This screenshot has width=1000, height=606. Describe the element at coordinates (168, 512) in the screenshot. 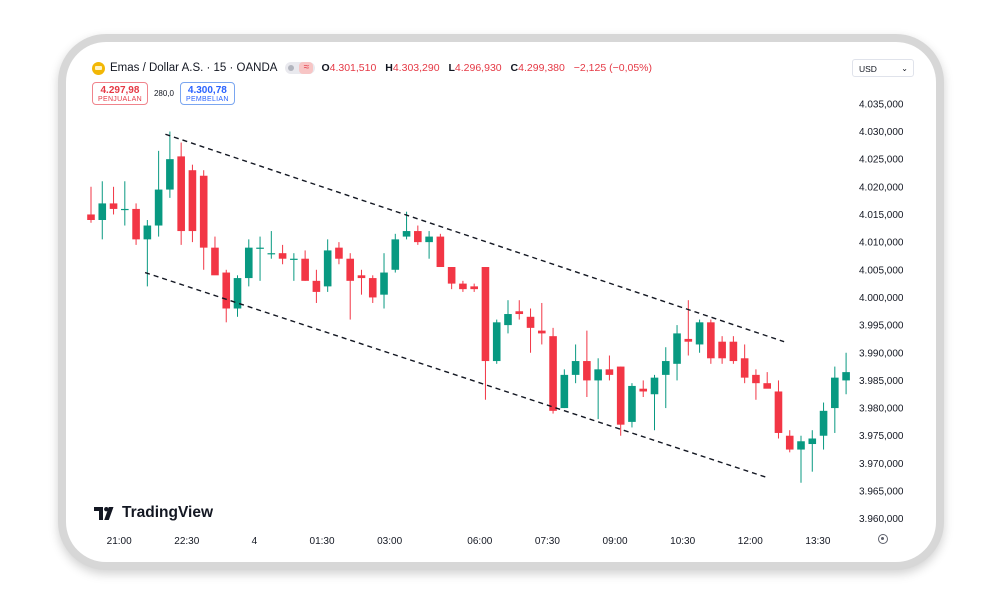

I see `brand-name: TradingView` at that location.